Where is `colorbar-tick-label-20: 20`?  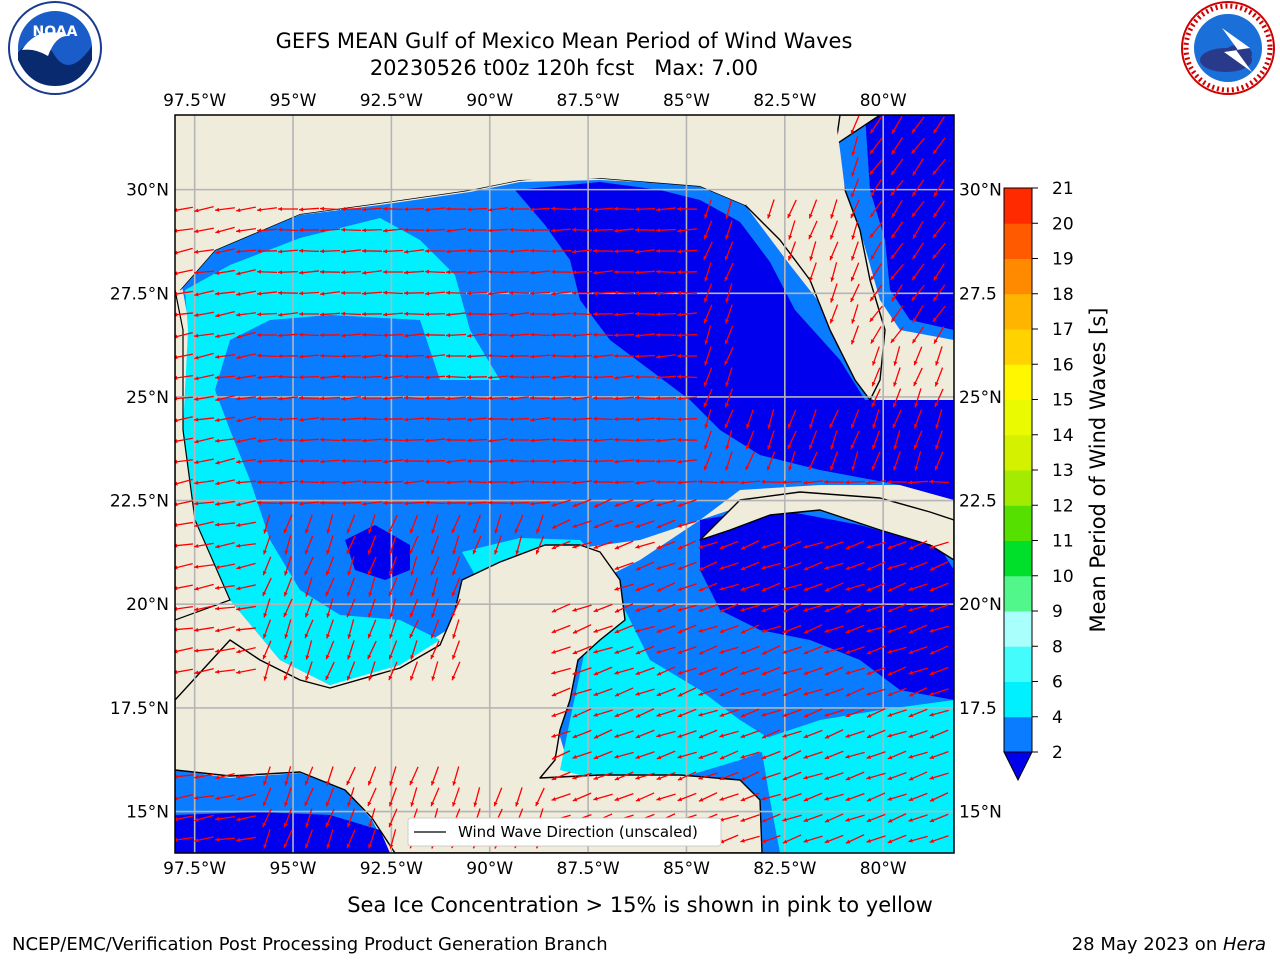 colorbar-tick-label-20: 20 is located at coordinates (1063, 224).